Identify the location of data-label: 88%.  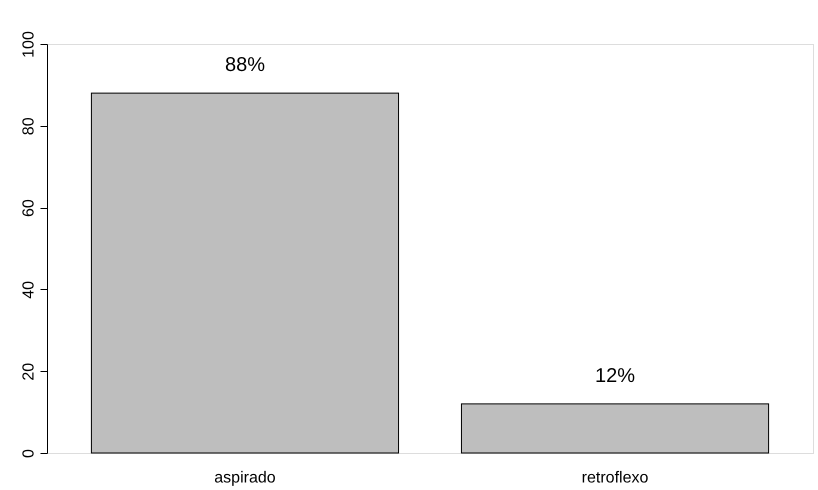
(245, 65).